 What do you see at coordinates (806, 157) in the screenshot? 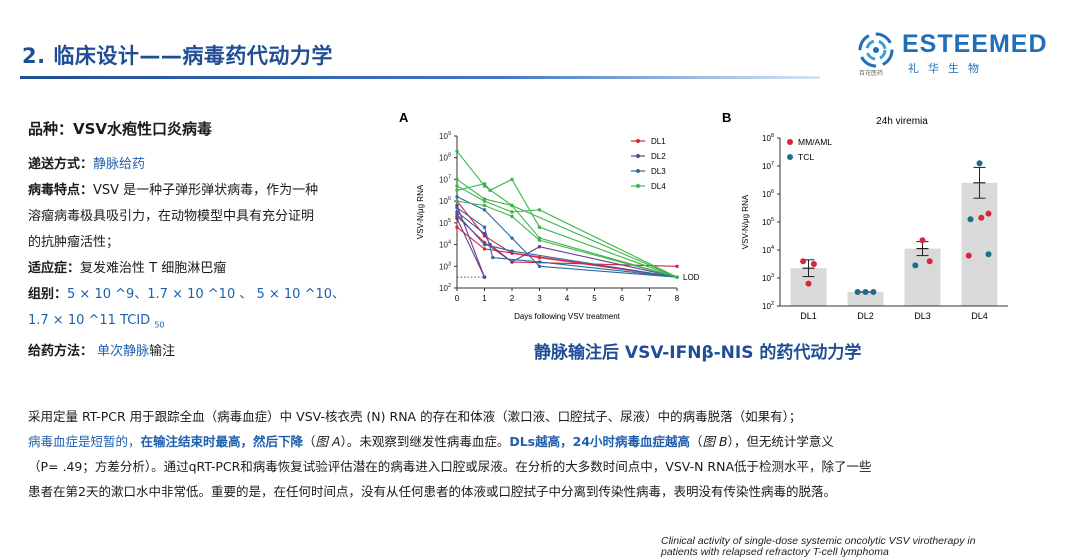
I see `legend-label: TCL` at bounding box center [806, 157].